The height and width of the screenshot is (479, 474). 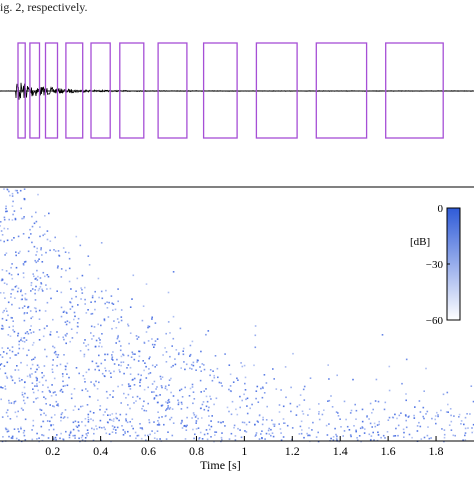 What do you see at coordinates (435, 321) in the screenshot?
I see `colorbar-tick-label: −60` at bounding box center [435, 321].